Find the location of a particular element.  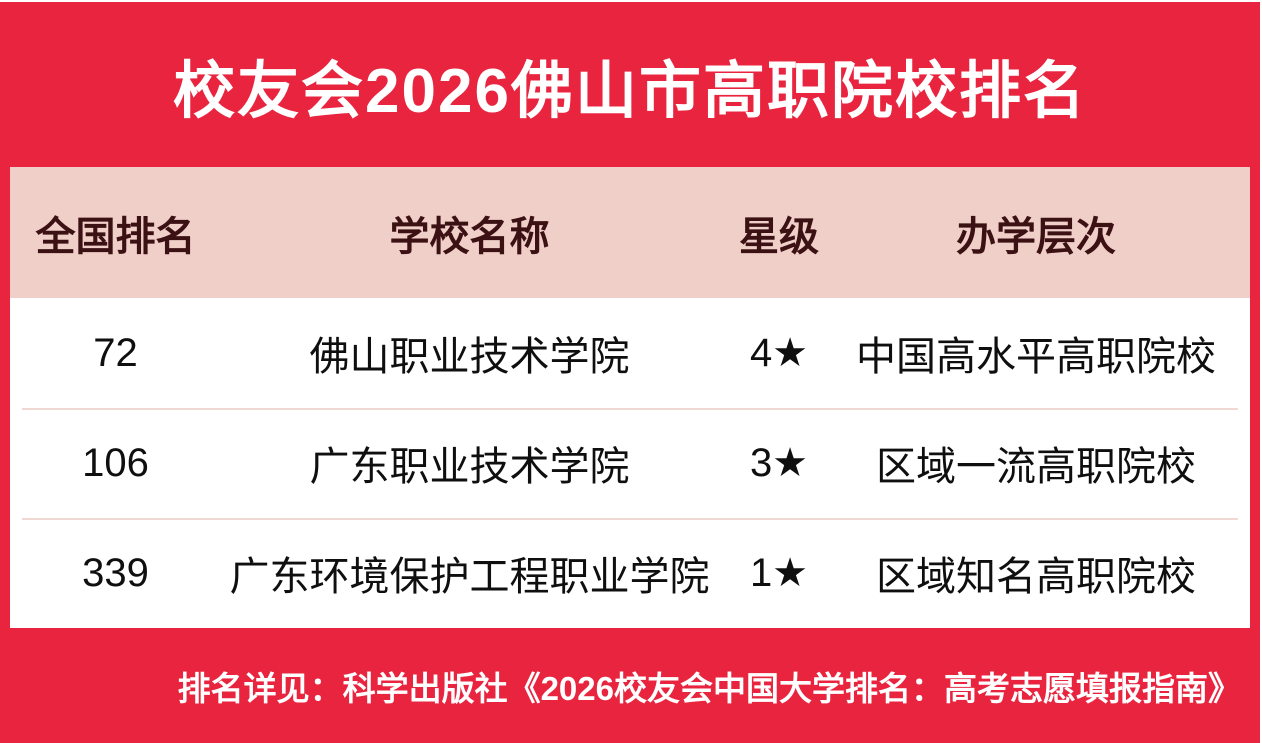

page-title: 校友会2026佛山市高职院校排名 is located at coordinates (630, 91).